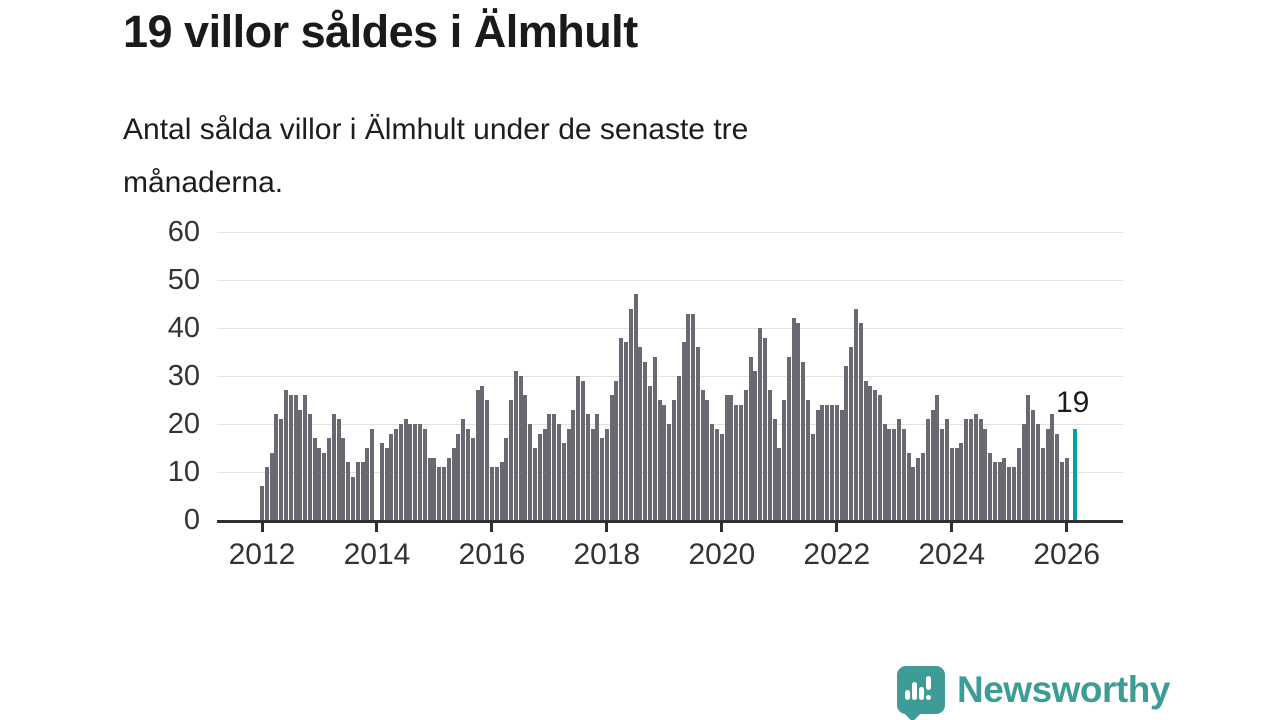  I want to click on y-tick-label: 0, so click(191, 520).